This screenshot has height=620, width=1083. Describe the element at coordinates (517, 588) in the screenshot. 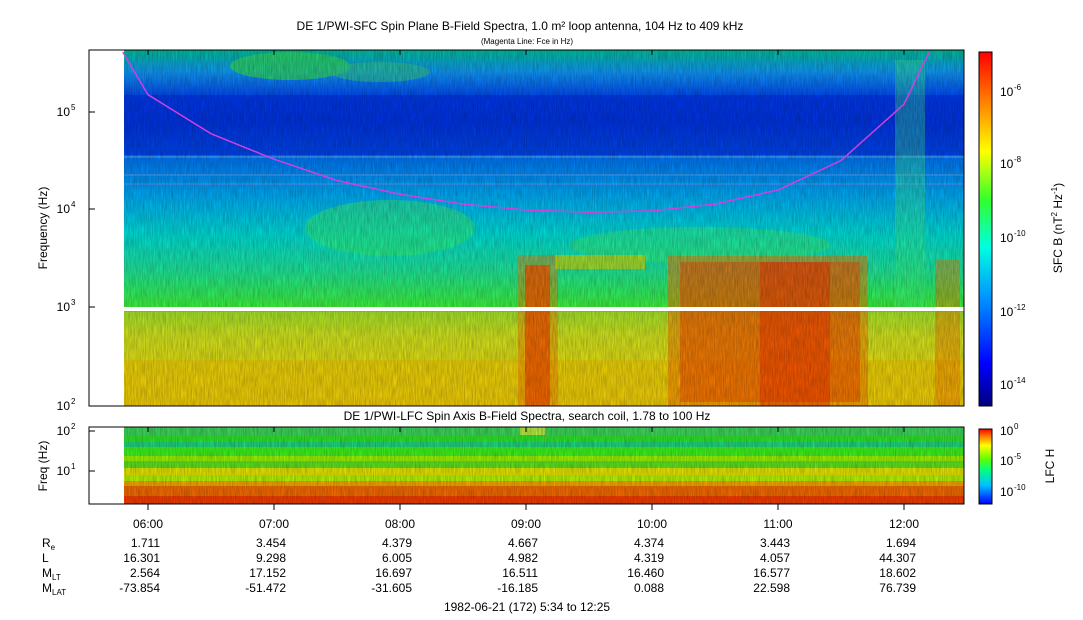

I see `ephemeris-value: -16.185` at that location.